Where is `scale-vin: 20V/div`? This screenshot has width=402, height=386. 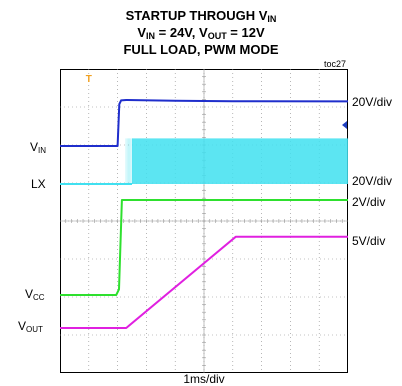
scale-vin: 20V/div is located at coordinates (372, 102).